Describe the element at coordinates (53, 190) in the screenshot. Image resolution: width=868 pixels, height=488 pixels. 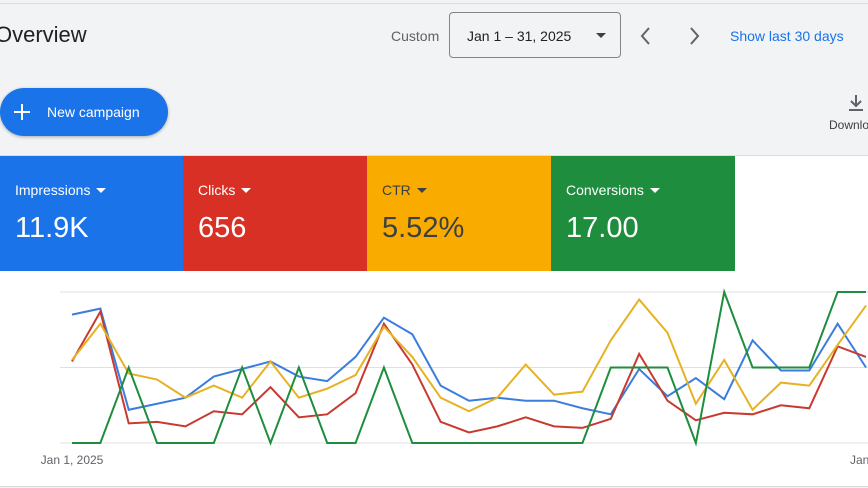
I see `metric-label: Impressions` at that location.